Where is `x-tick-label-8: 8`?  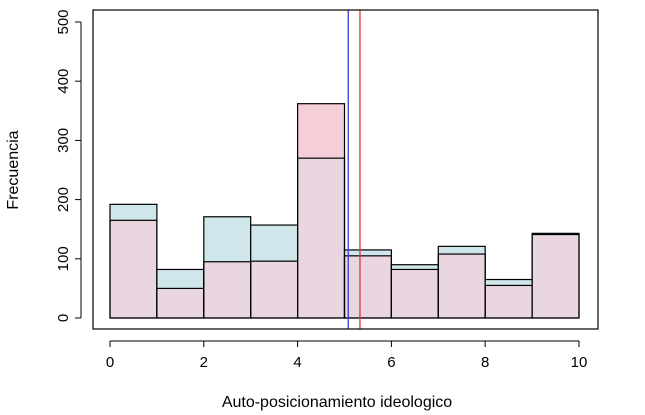 x-tick-label-8: 8 is located at coordinates (485, 362).